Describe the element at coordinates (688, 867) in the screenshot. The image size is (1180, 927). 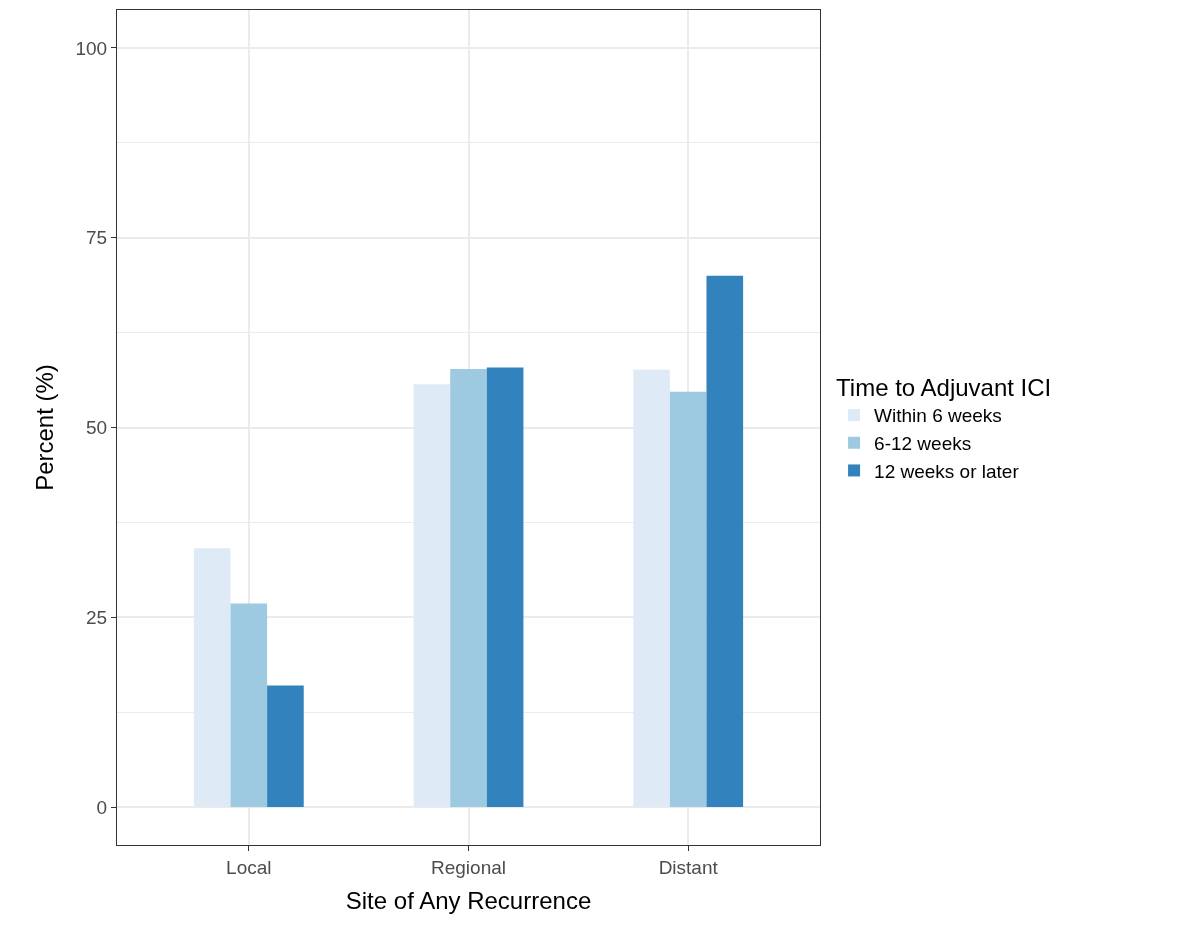
I see `x-tick-label: Distant` at that location.